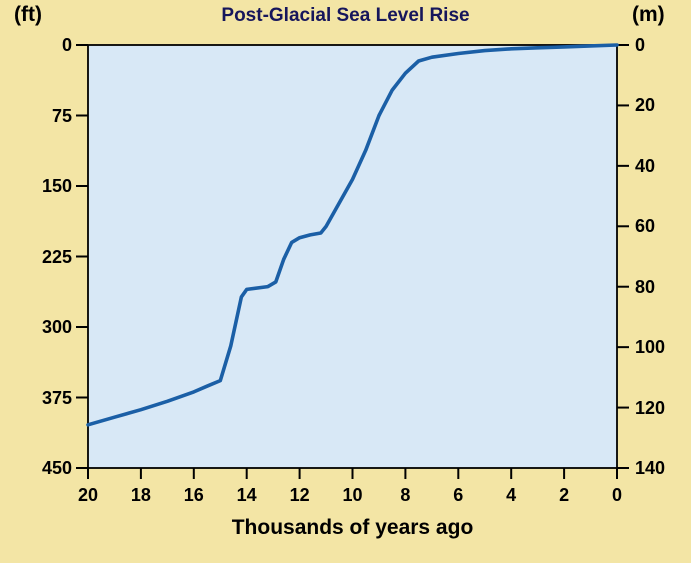  What do you see at coordinates (345, 15) in the screenshot?
I see `chart-title: Post-Glacial Sea Level Rise` at bounding box center [345, 15].